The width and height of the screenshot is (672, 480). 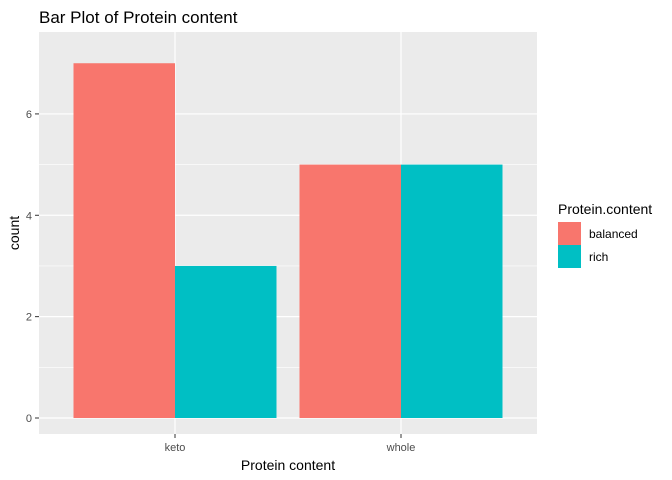 What do you see at coordinates (138, 17) in the screenshot?
I see `chart-title: Bar Plot of Protein content` at bounding box center [138, 17].